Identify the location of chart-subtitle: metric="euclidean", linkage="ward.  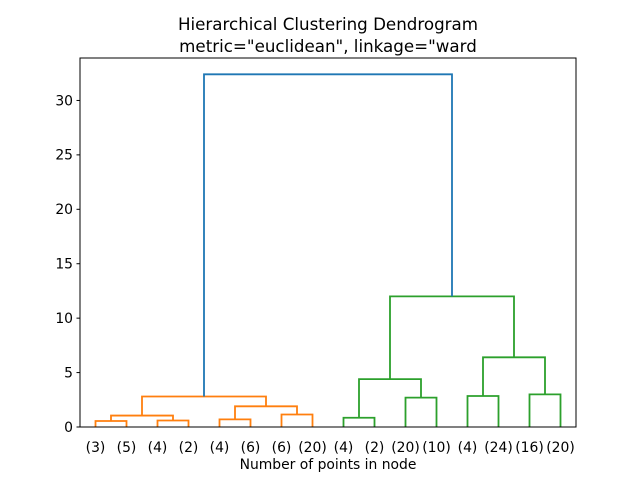
(328, 46).